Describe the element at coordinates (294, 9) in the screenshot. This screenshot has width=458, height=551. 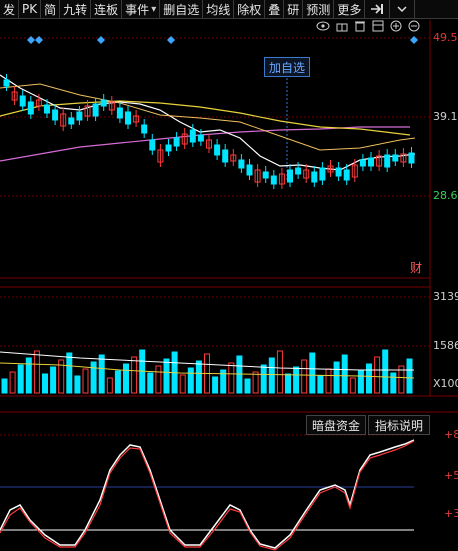
I see `toolbar-research: 研` at that location.